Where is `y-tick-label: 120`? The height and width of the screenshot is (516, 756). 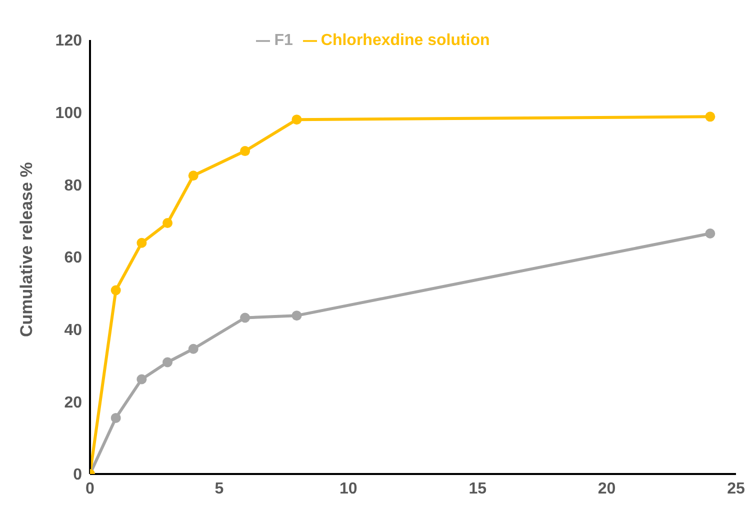
y-tick-label: 120 is located at coordinates (68, 41).